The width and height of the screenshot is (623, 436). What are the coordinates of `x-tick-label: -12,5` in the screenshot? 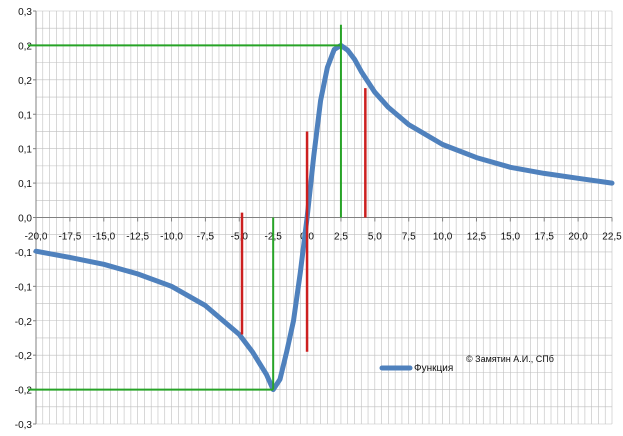 It's located at (137, 237).